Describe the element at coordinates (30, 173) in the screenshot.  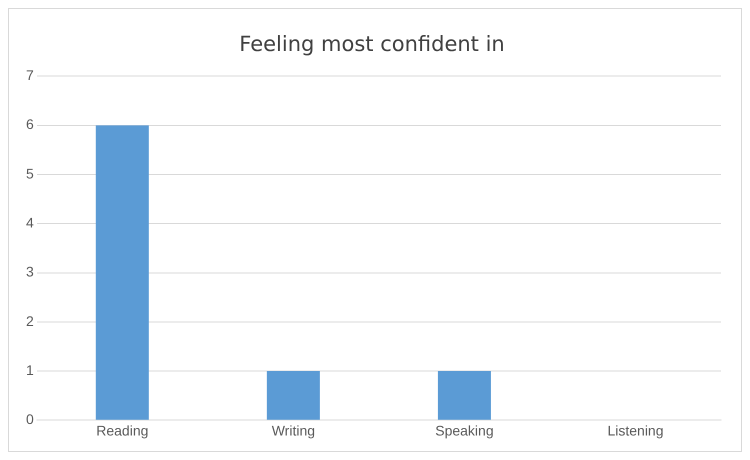
I see `y-tick-label: 5` at that location.